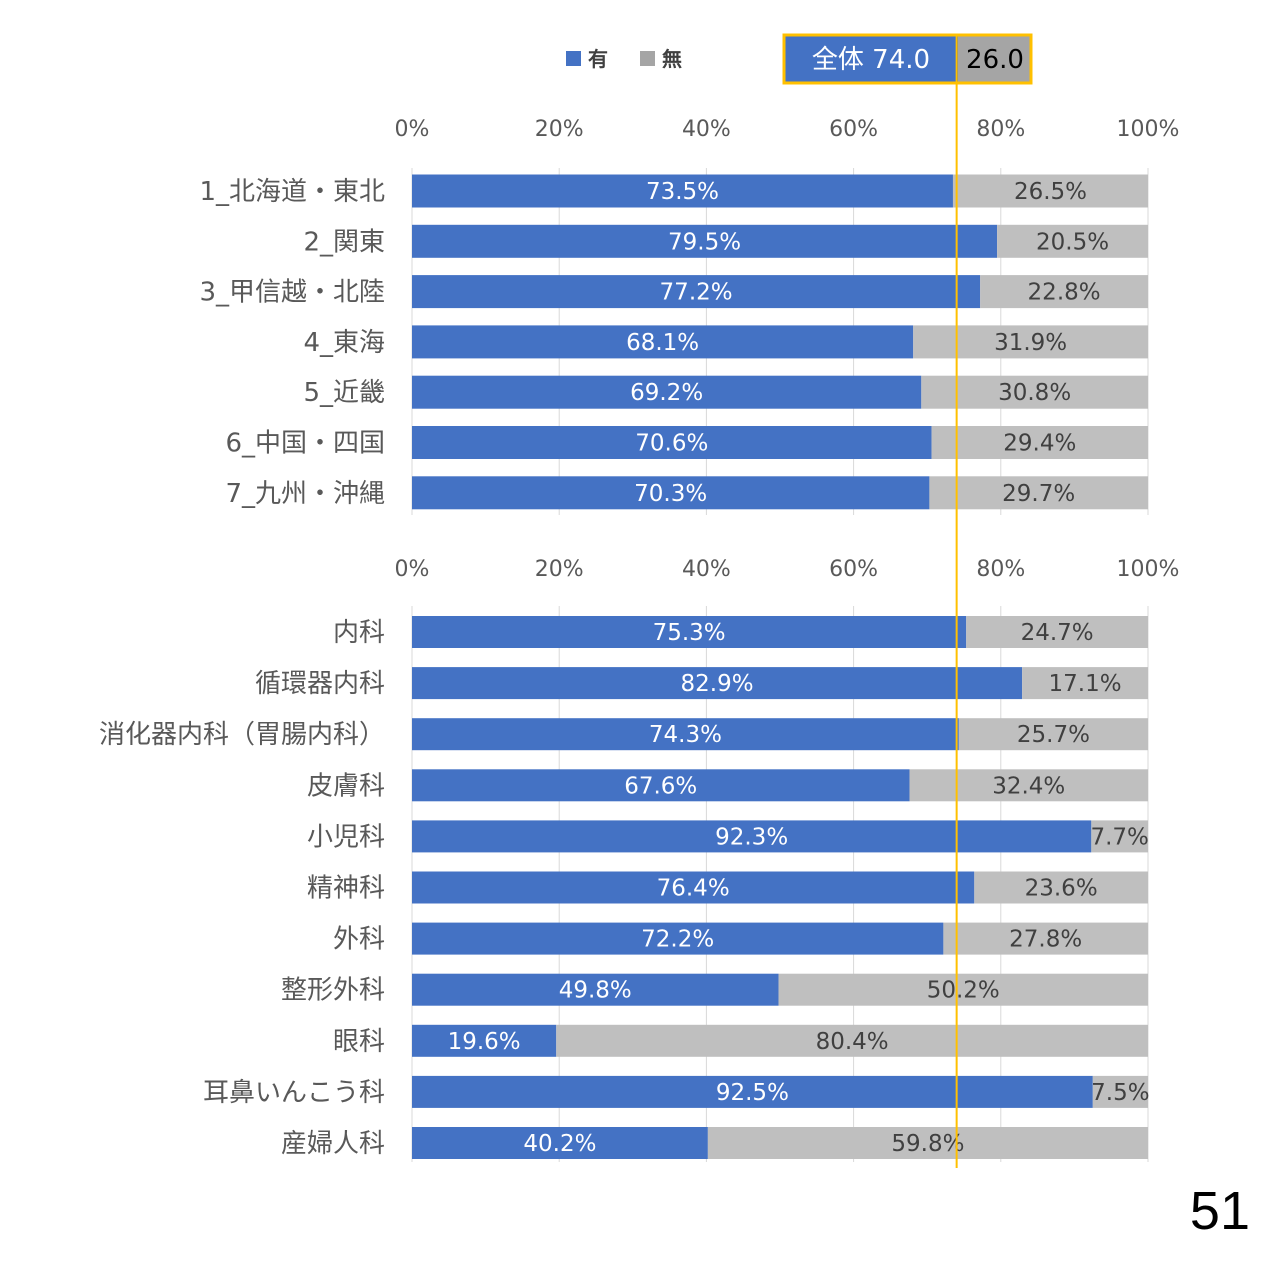  I want to click on x-tick-label: 20%, so click(559, 129).